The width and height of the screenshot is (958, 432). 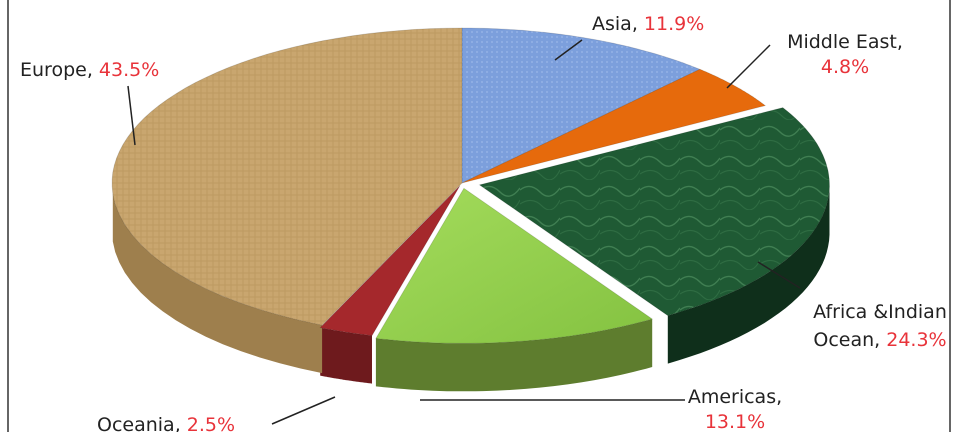 What do you see at coordinates (514, 355) in the screenshot?
I see `slice-side-americas` at bounding box center [514, 355].